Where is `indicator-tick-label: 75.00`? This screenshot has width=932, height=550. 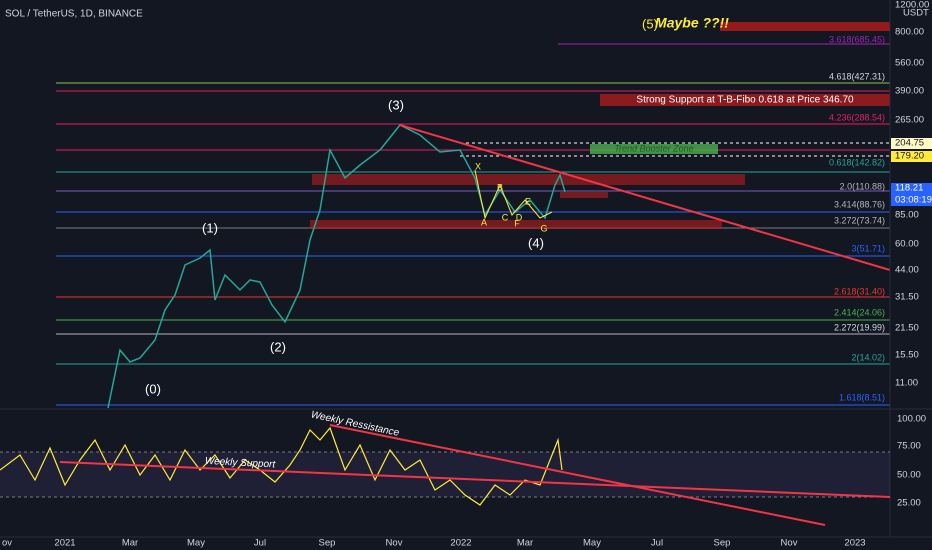
indicator-tick-label: 75.00 is located at coordinates (909, 446).